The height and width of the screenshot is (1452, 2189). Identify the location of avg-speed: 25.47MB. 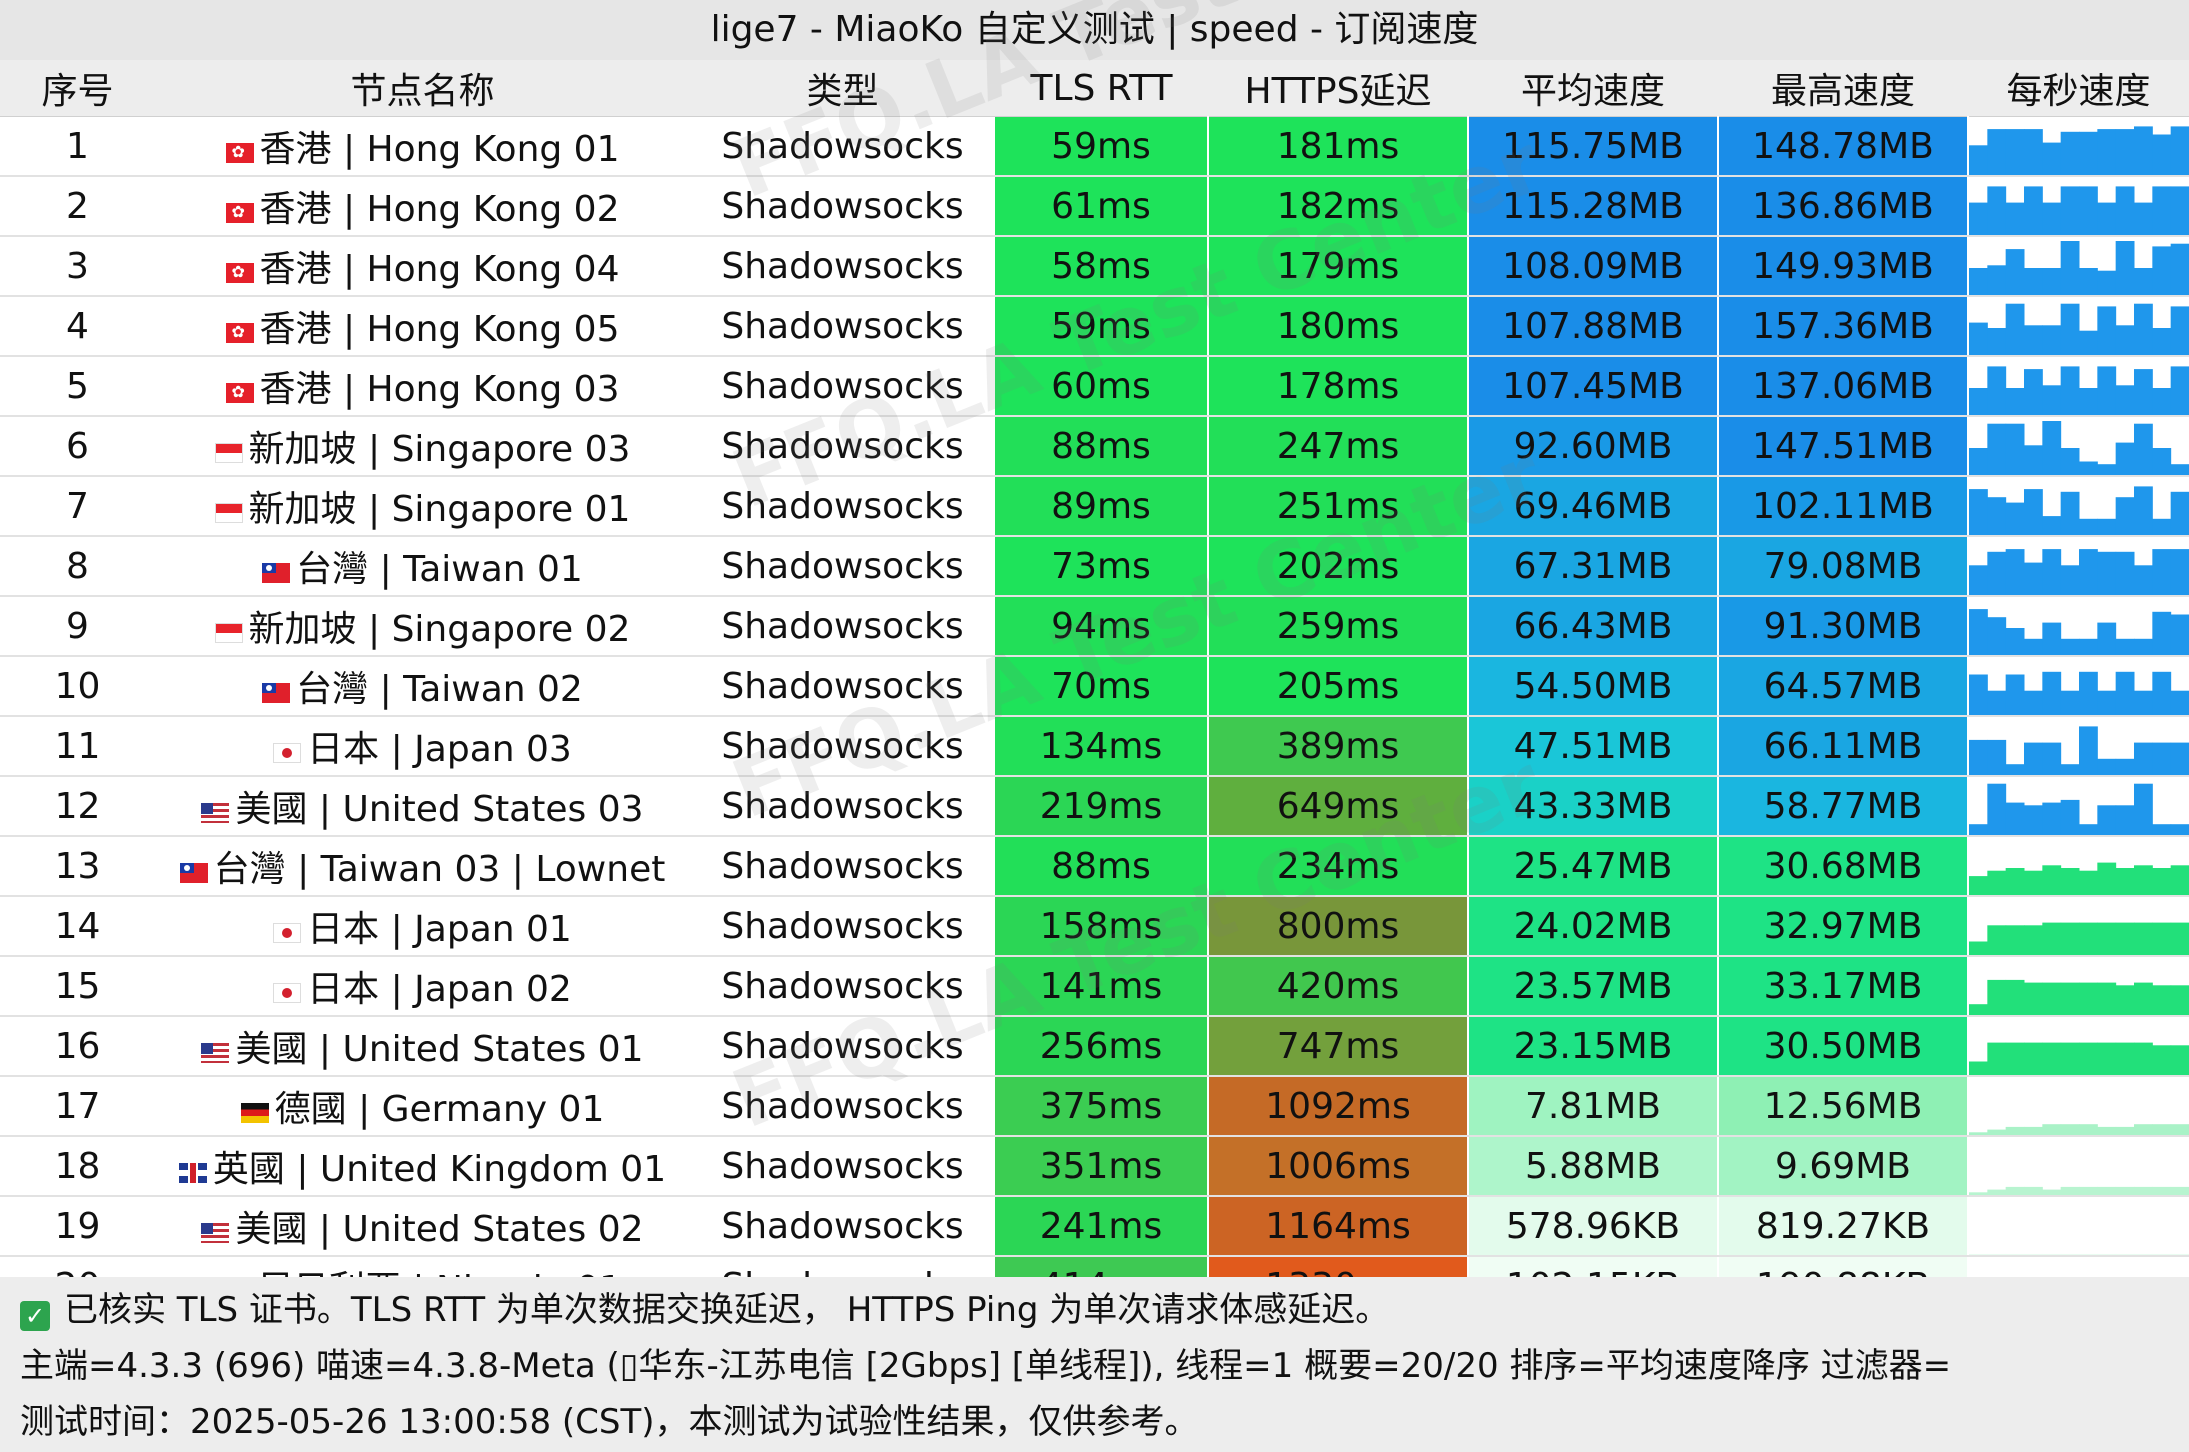
(1593, 866).